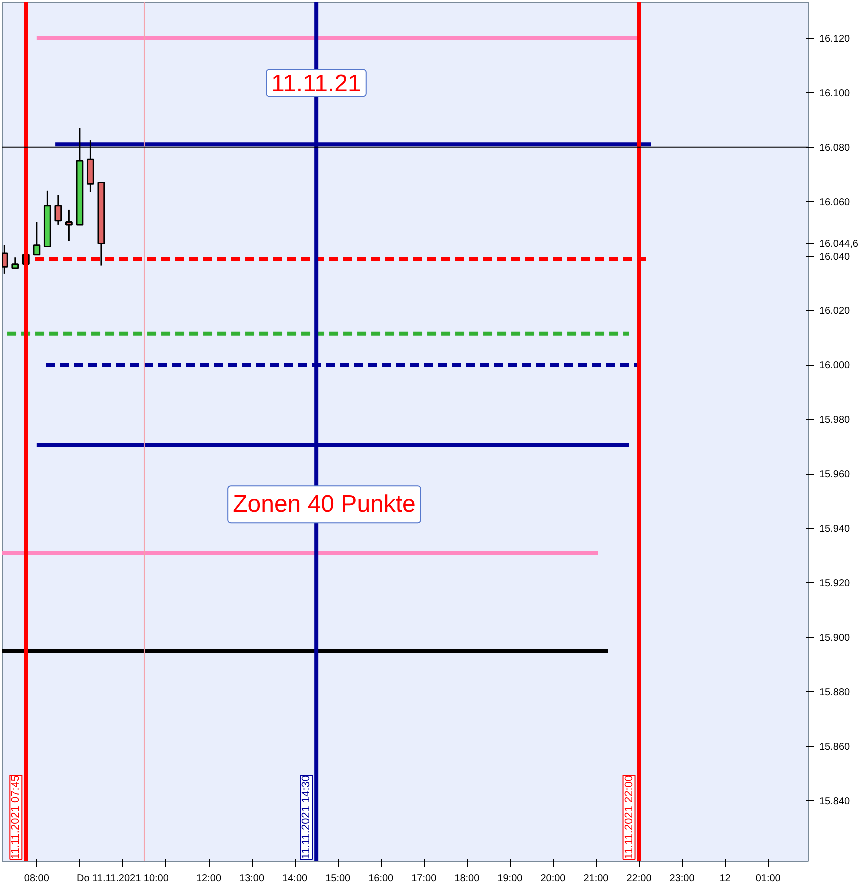 Image resolution: width=861 pixels, height=887 pixels. I want to click on y-tick-label: 15.900, so click(835, 638).